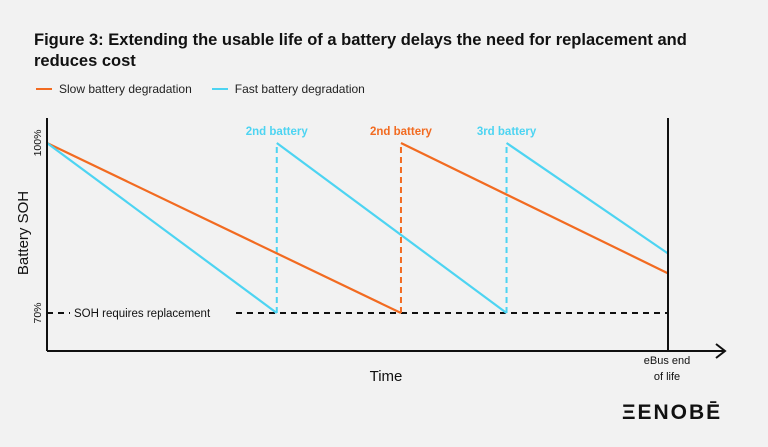  What do you see at coordinates (142, 314) in the screenshot?
I see `threshold-label: SOH requires replacement` at bounding box center [142, 314].